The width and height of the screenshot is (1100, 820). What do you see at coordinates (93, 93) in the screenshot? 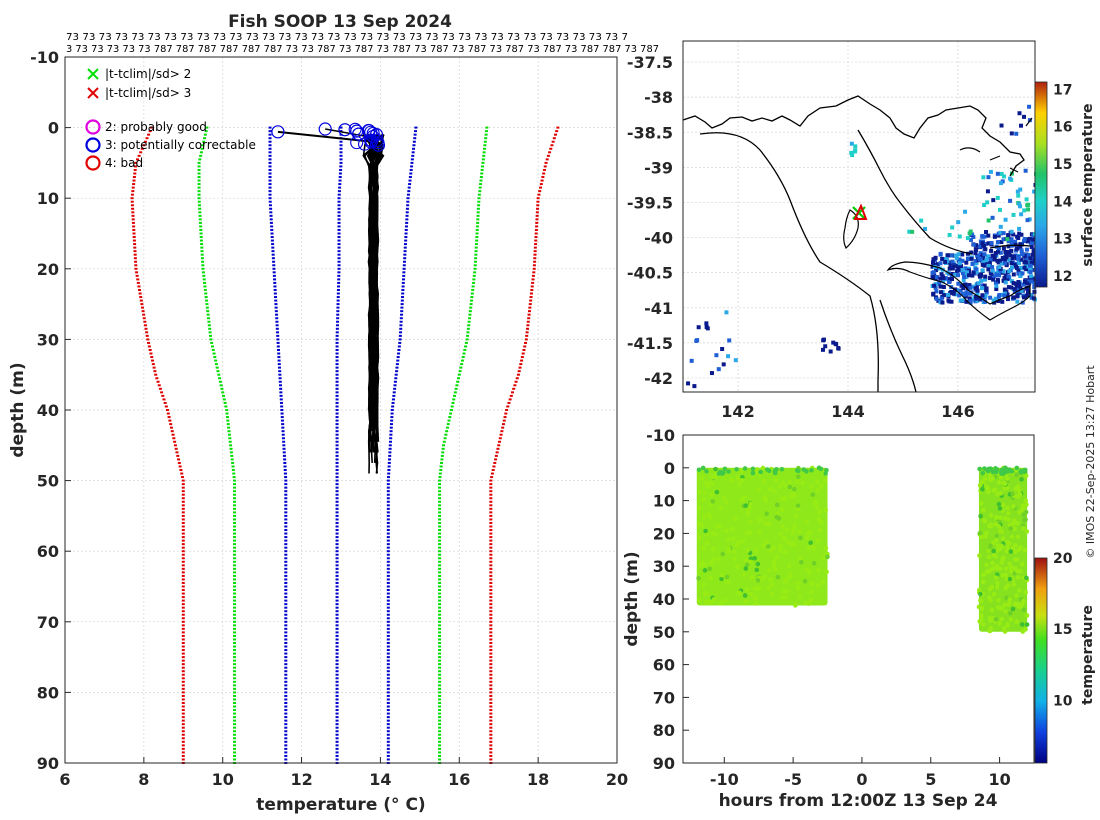
I see `legend-cross-marker` at bounding box center [93, 93].